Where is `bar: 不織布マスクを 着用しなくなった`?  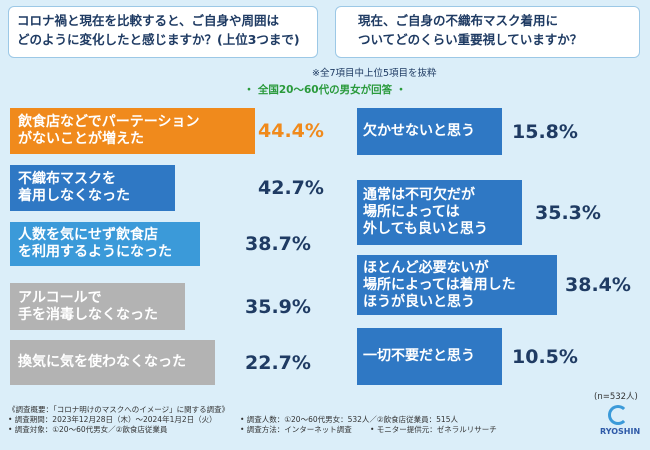 bar: 不織布マスクを 着用しなくなった is located at coordinates (92, 188).